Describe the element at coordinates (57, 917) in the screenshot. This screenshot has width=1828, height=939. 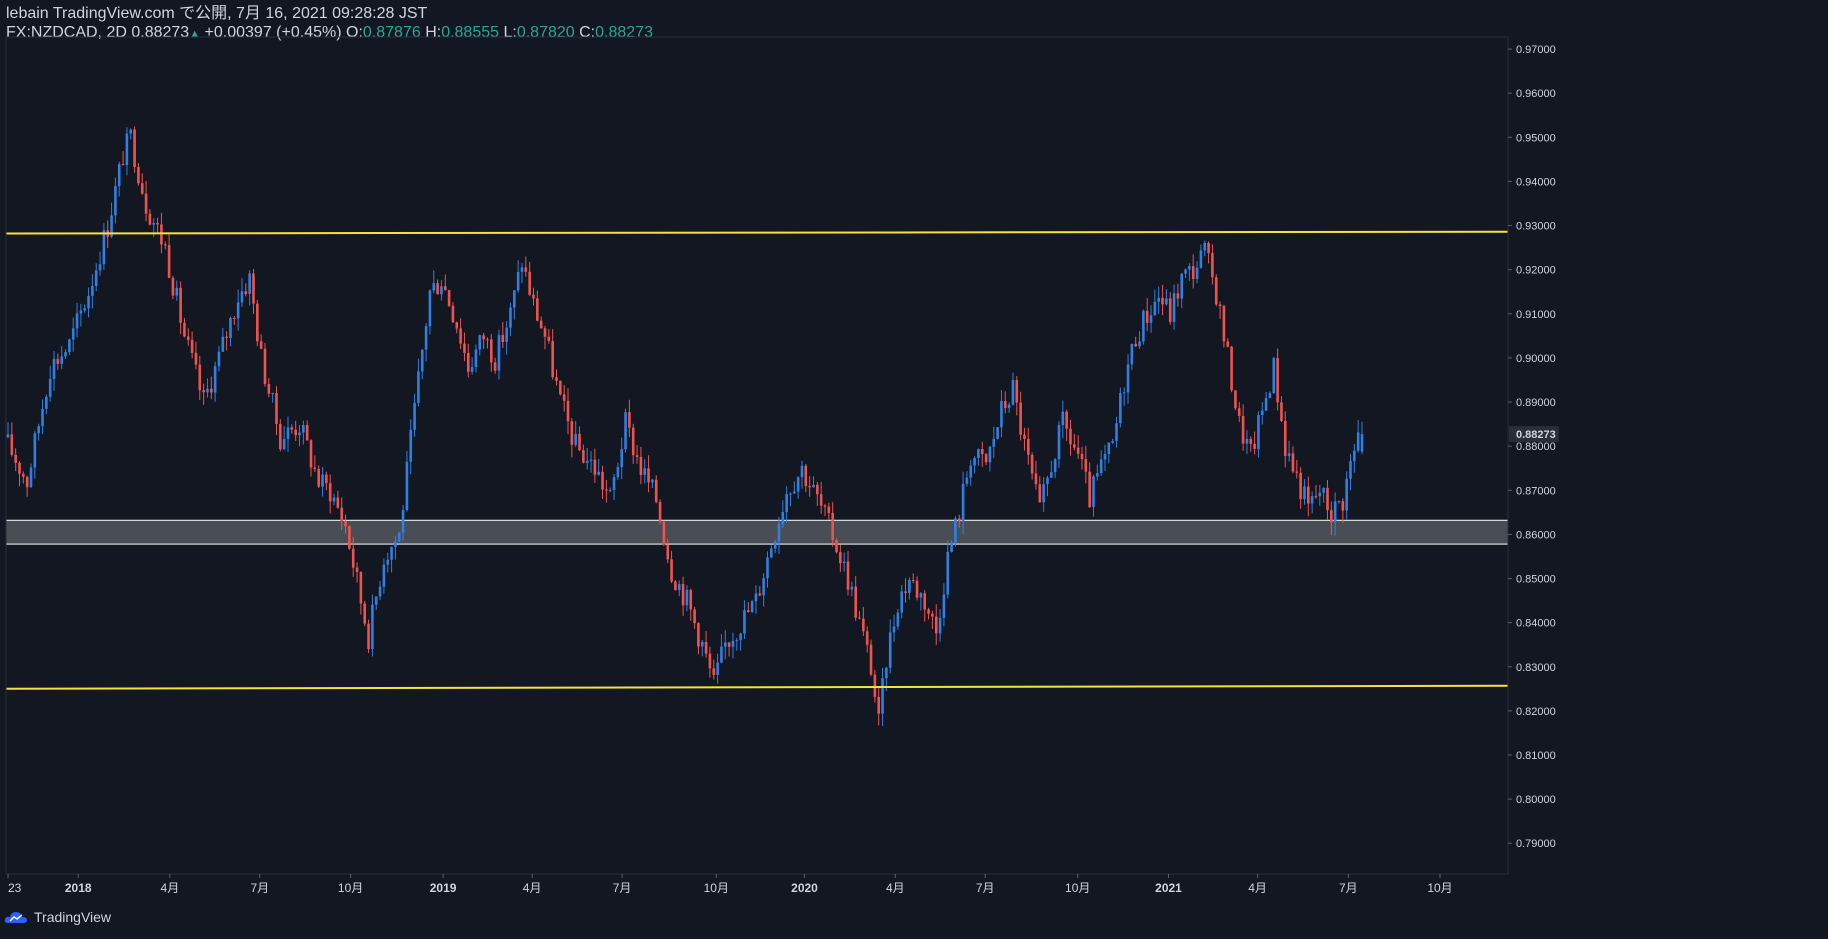
I see `footer: TradingView` at that location.